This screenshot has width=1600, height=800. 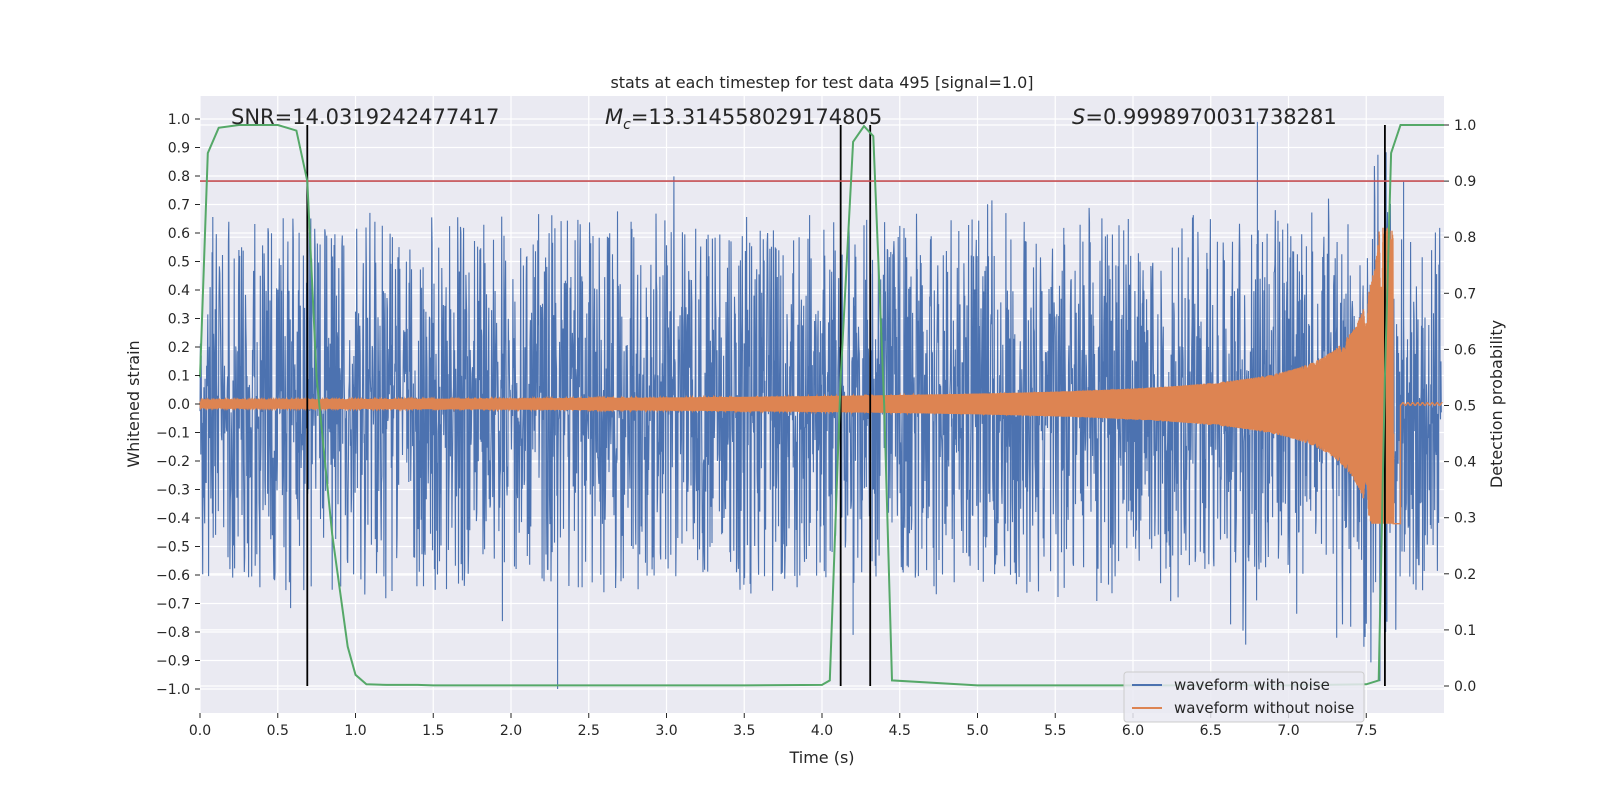 What do you see at coordinates (1465, 350) in the screenshot?
I see `y2-tick-label: 0.6` at bounding box center [1465, 350].